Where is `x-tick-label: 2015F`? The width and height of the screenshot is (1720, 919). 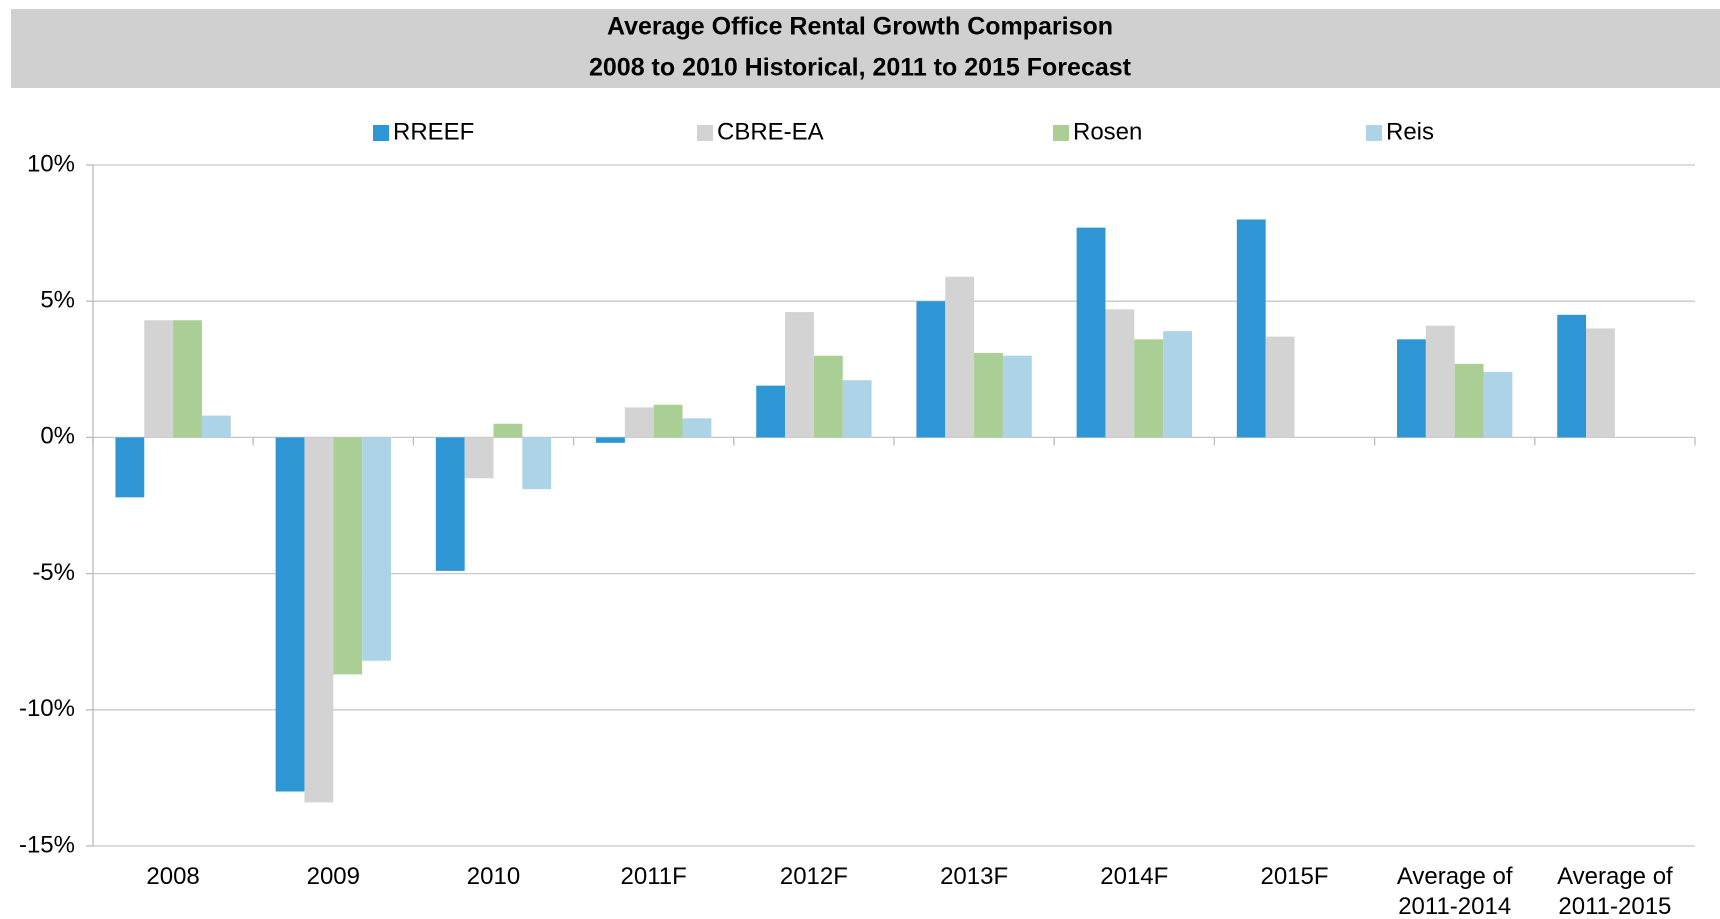 x-tick-label: 2015F is located at coordinates (1294, 876).